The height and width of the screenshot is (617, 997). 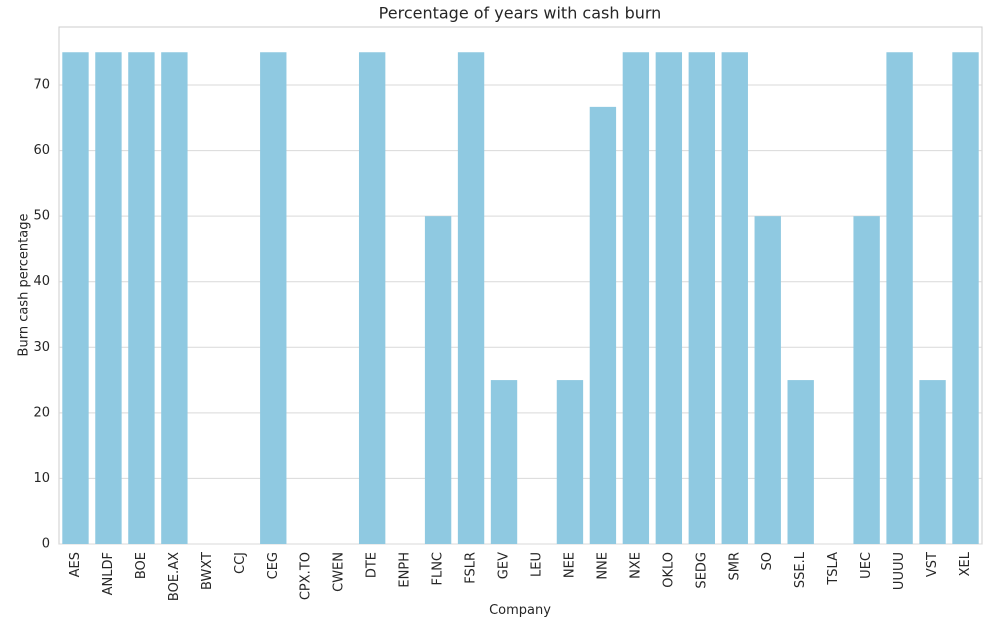 What do you see at coordinates (273, 565) in the screenshot?
I see `x-tick-label: CEG` at bounding box center [273, 565].